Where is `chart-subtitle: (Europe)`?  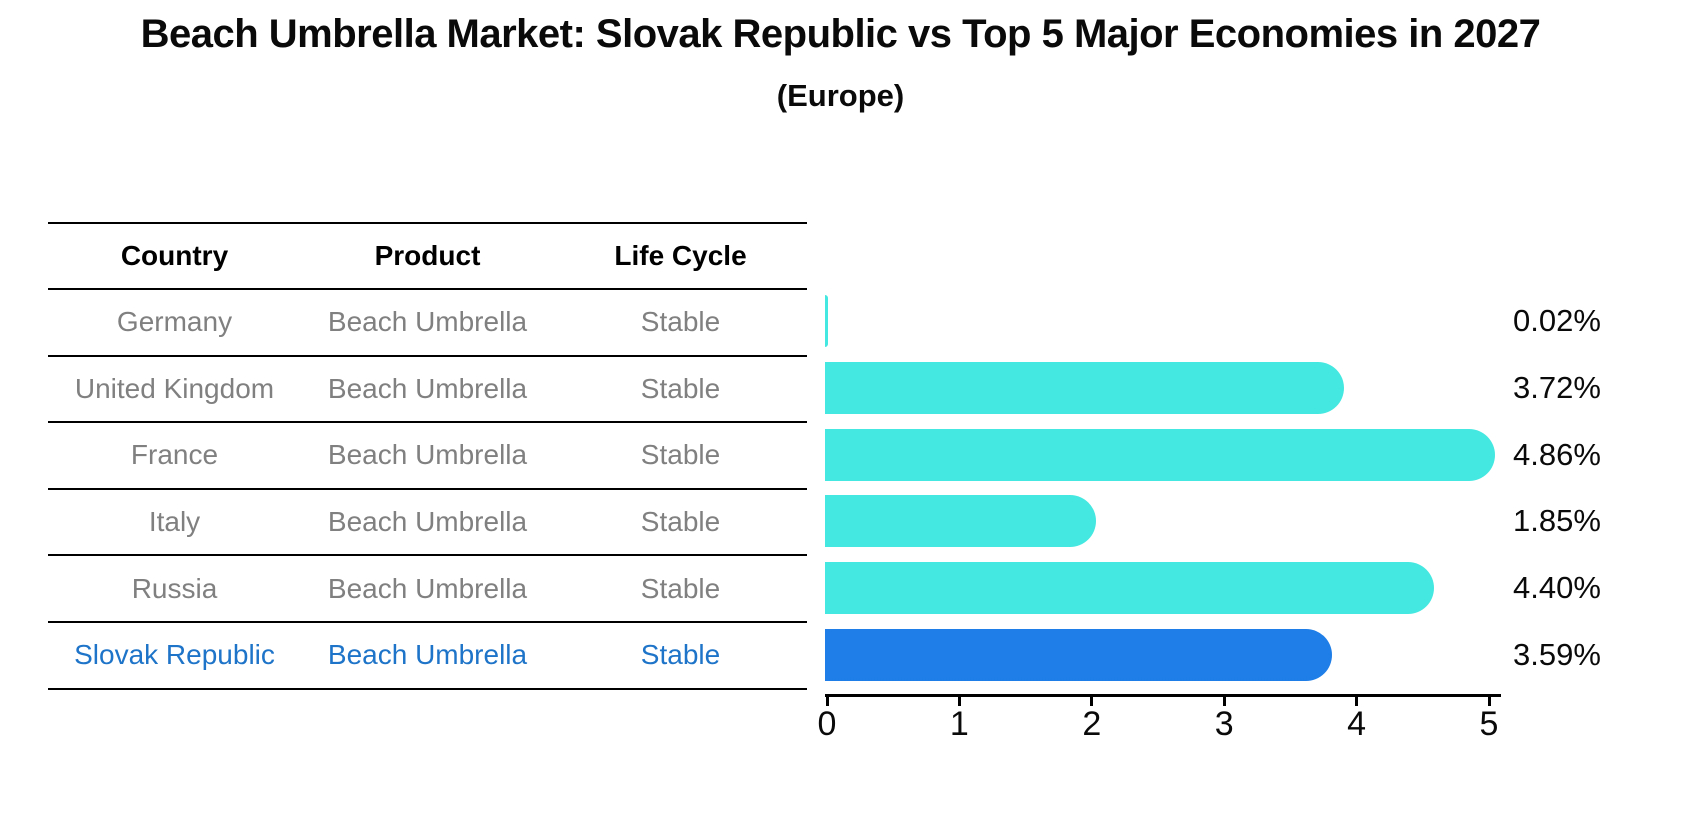 chart-subtitle: (Europe) is located at coordinates (840, 95).